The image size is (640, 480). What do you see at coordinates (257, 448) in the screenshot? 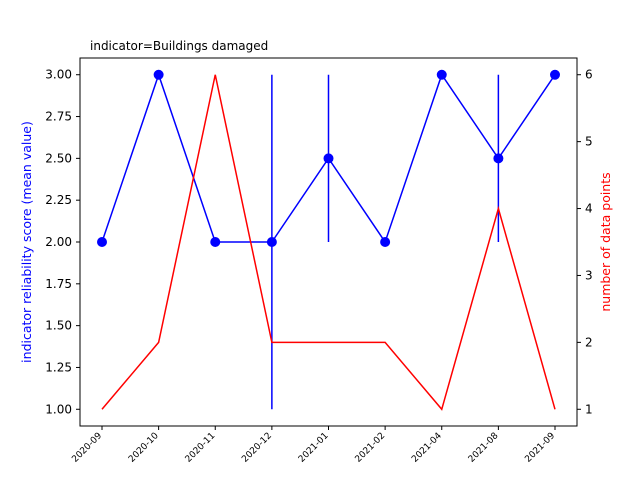
I see `x-tick-label: 2020-12` at bounding box center [257, 448].